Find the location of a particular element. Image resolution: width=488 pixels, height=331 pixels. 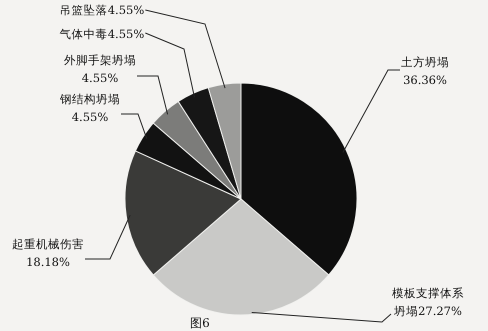

data-label: 18.18% is located at coordinates (48, 262).